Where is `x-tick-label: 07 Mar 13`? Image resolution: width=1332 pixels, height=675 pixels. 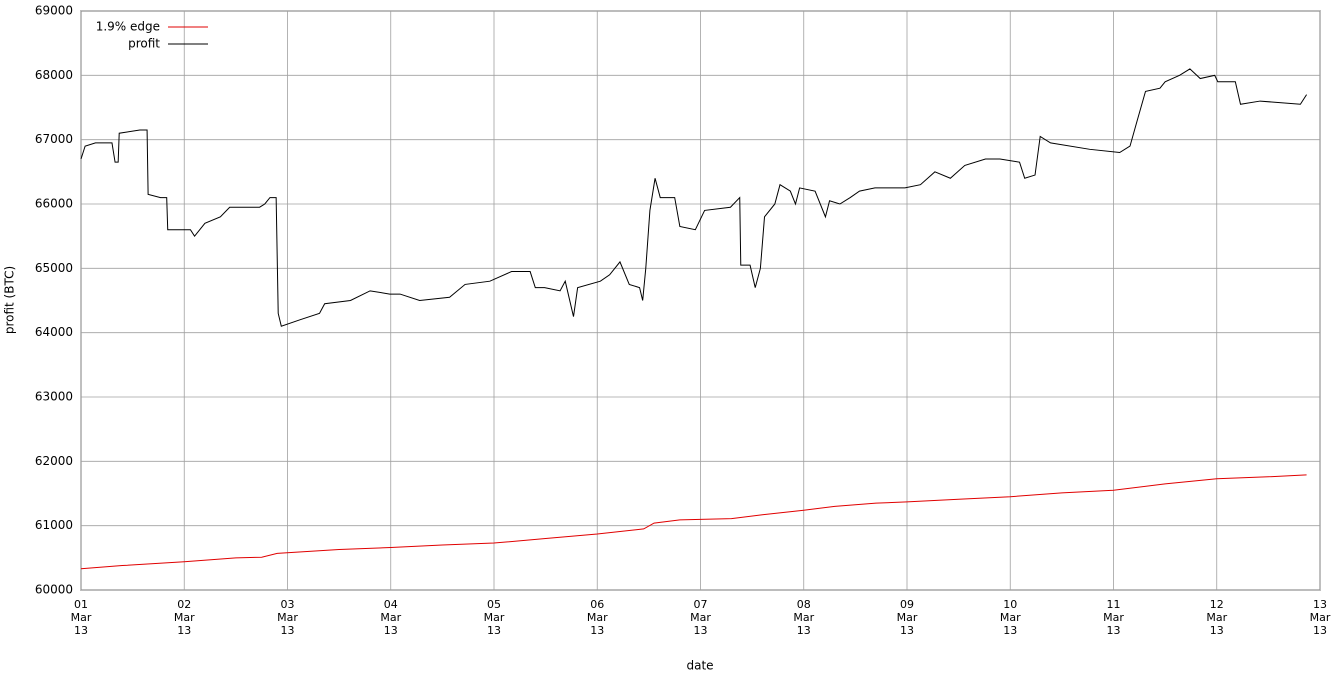 x-tick-label: 07 Mar 13 is located at coordinates (700, 617).